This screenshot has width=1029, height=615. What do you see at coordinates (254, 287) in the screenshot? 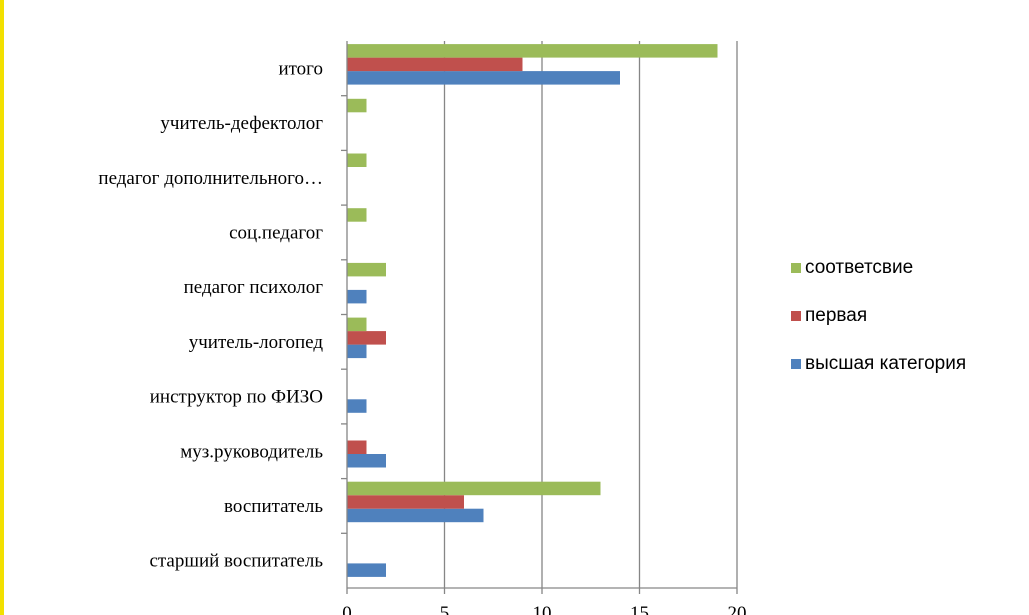
I see `category-label: педагог психолог` at bounding box center [254, 287].